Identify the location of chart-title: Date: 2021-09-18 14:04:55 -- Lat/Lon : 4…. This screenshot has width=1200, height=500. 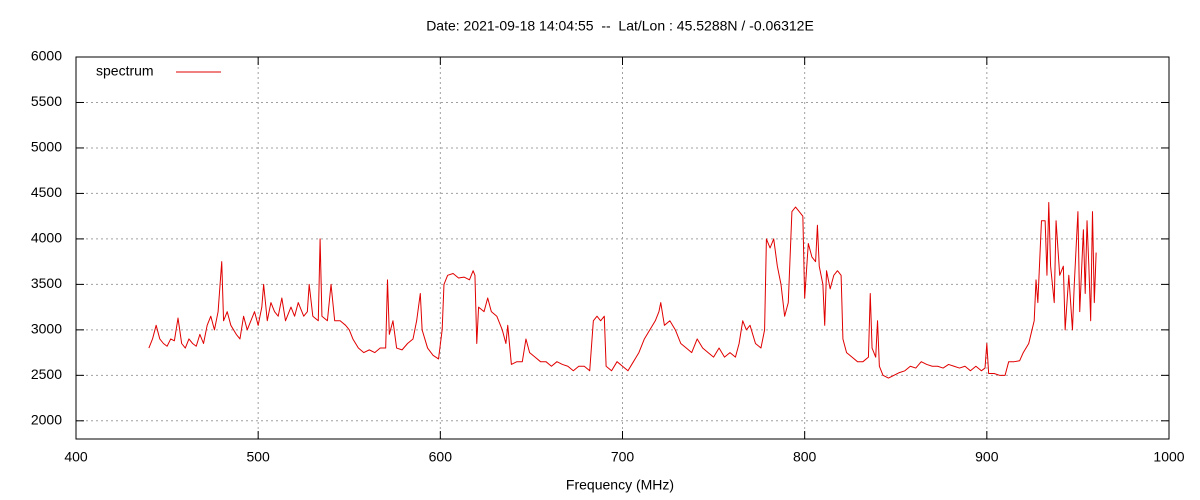
(620, 26).